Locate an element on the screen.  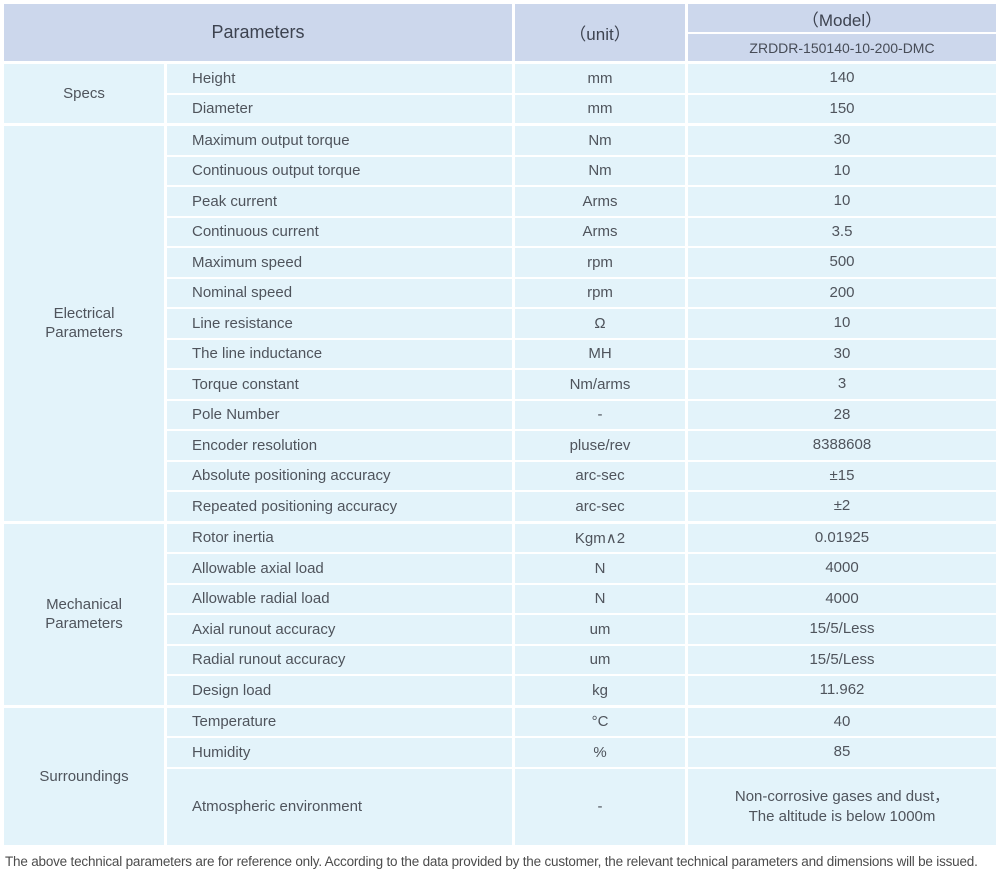
table-row: Humidity% 85 is located at coordinates (581, 752).